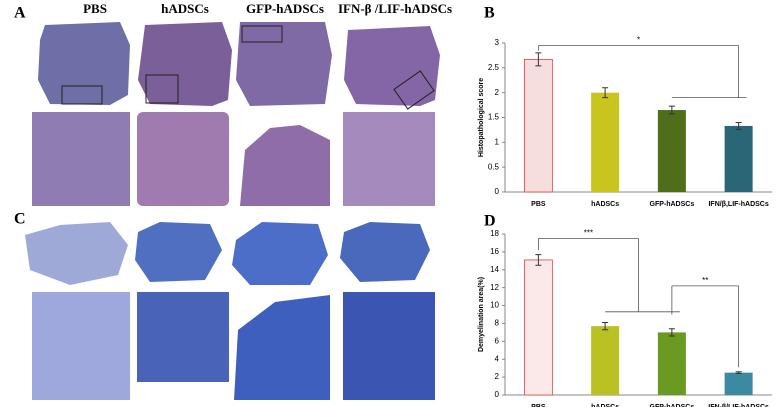  What do you see at coordinates (638, 40) in the screenshot?
I see `significance-label: *` at bounding box center [638, 40].